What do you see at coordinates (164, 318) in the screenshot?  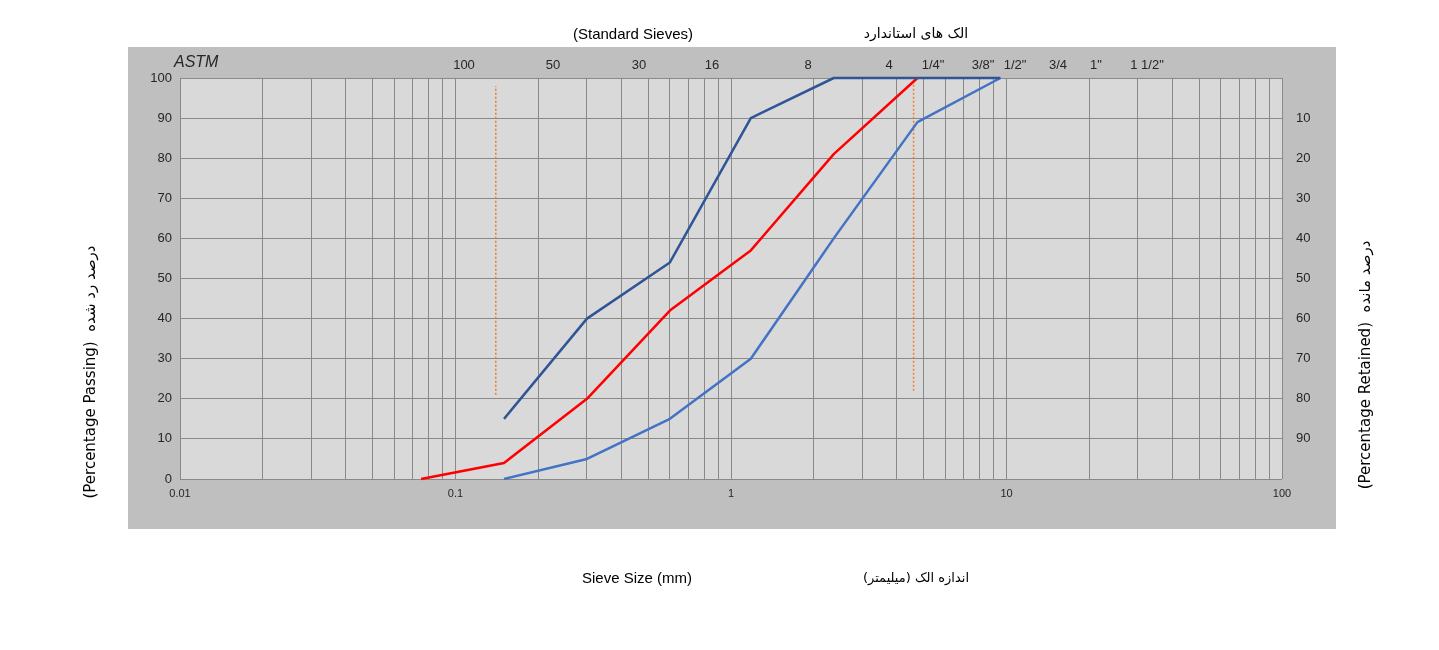 I see `y-tick-label: 40` at bounding box center [164, 318].